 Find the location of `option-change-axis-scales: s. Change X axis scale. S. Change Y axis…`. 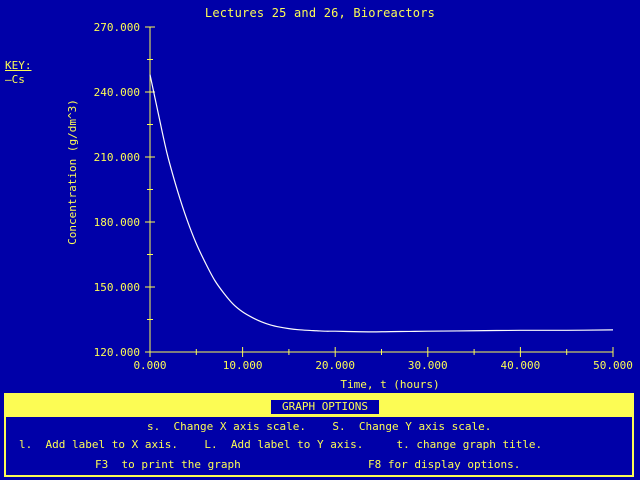

option-change-axis-scales: s. Change X axis scale. S. Change Y axis… is located at coordinates (319, 426).